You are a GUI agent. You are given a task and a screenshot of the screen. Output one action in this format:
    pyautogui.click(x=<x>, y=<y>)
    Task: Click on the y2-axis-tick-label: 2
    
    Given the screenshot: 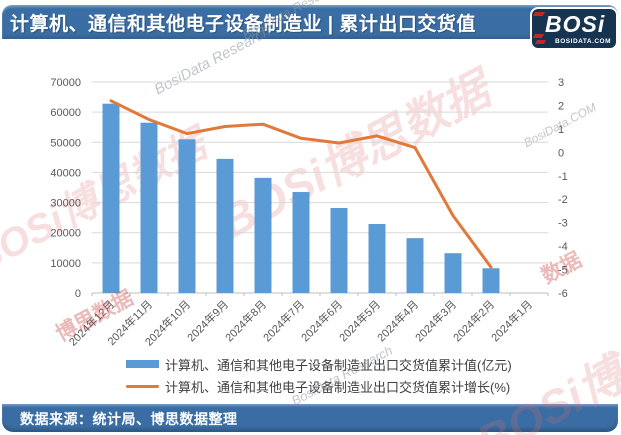 What is the action you would take?
    pyautogui.click(x=561, y=106)
    